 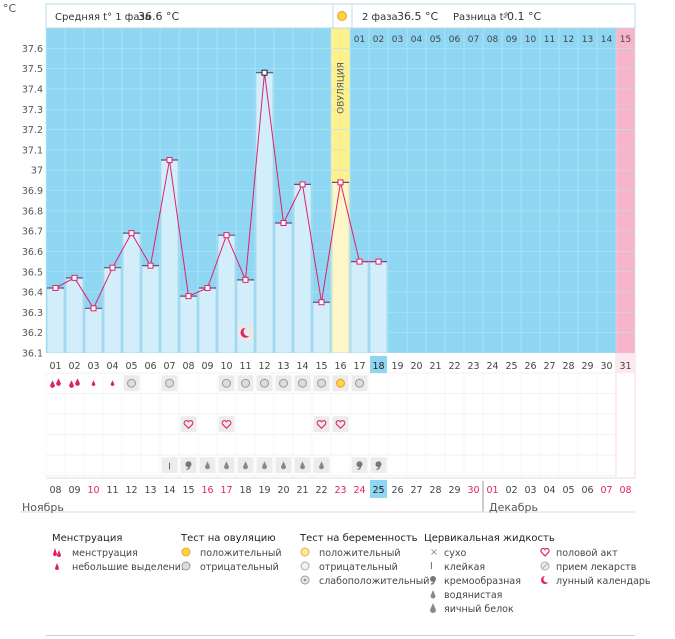 What do you see at coordinates (37, 171) in the screenshot?
I see `y-tick-label: 37` at bounding box center [37, 171].